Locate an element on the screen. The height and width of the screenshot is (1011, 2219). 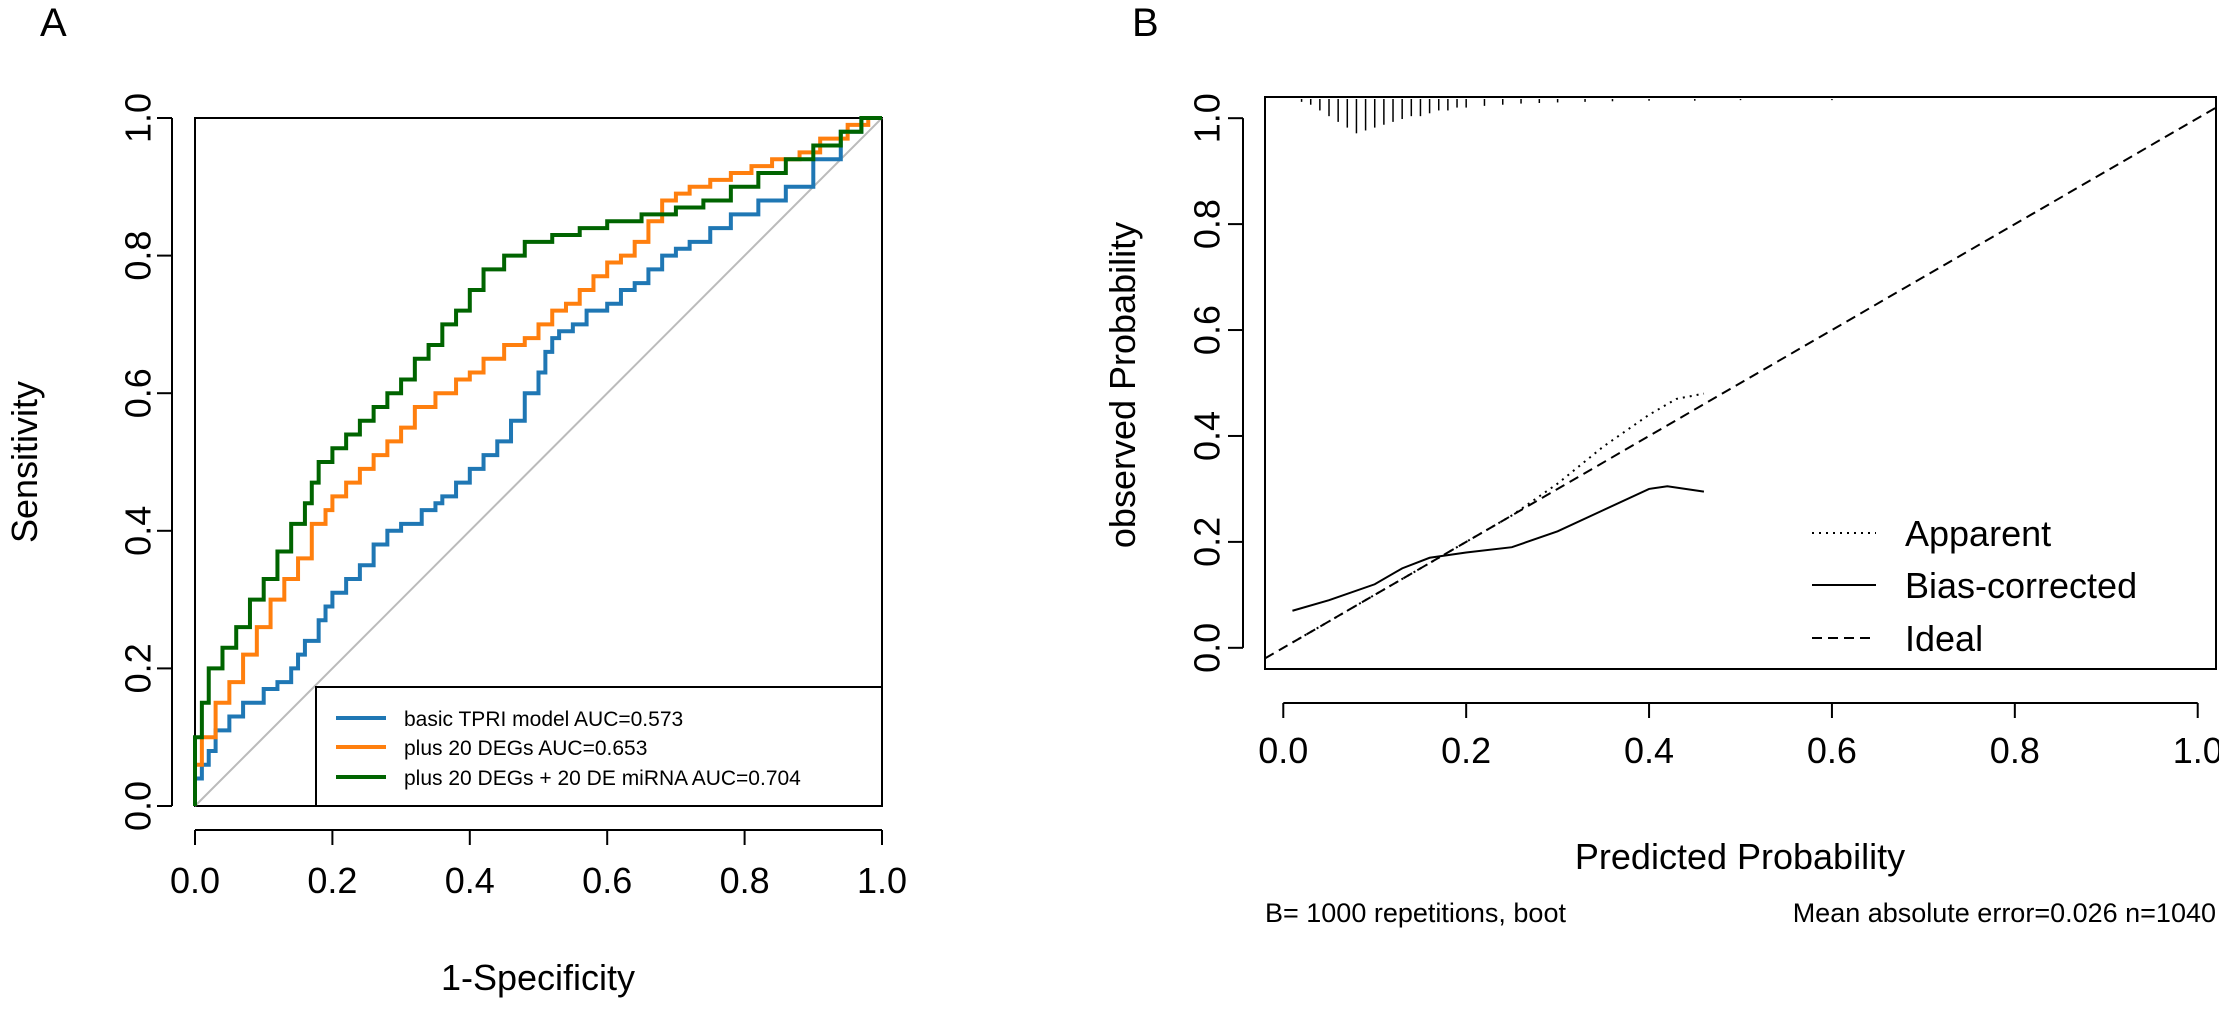
panel-b-legend: Apparent Bias-corrected Ideal is located at coordinates (1974, 586).